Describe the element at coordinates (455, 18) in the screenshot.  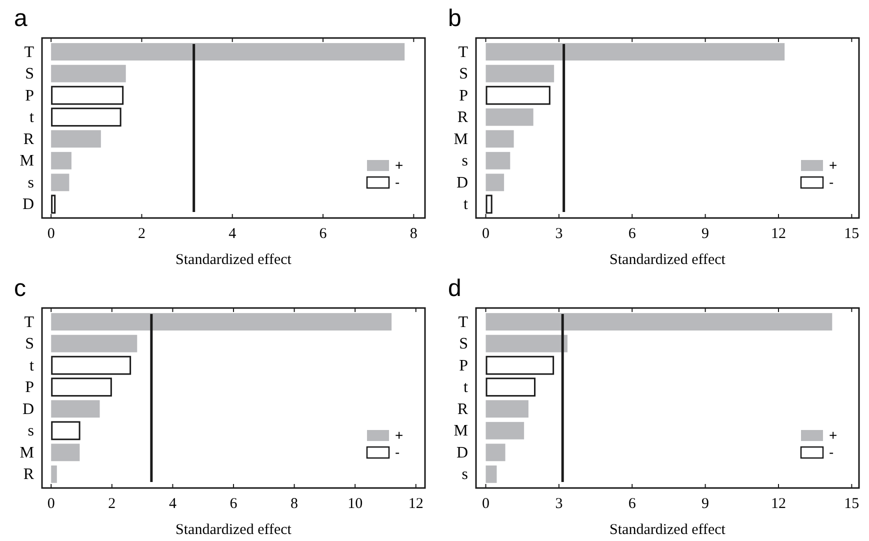
I see `chart-title: b` at that location.